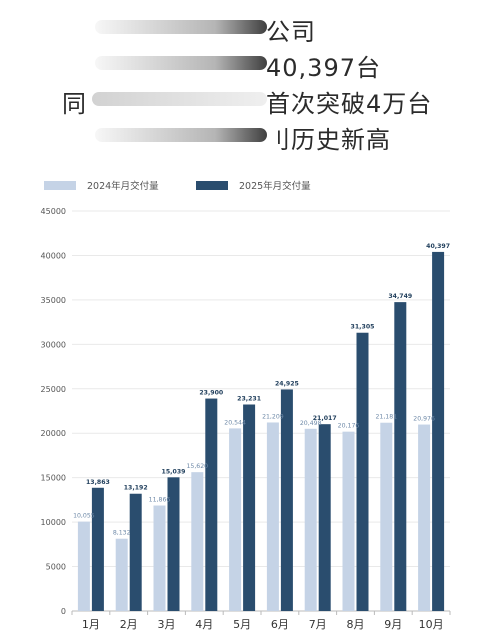  Describe the element at coordinates (291, 32) in the screenshot. I see `headline-line-1: 公司` at that location.